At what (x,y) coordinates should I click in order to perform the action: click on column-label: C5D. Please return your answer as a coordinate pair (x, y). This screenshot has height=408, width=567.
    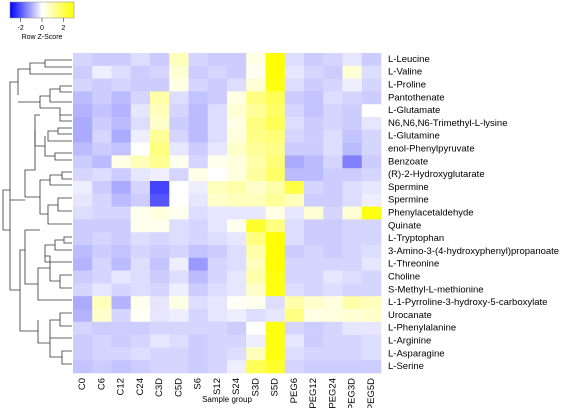
    Looking at the image, I should click on (178, 387).